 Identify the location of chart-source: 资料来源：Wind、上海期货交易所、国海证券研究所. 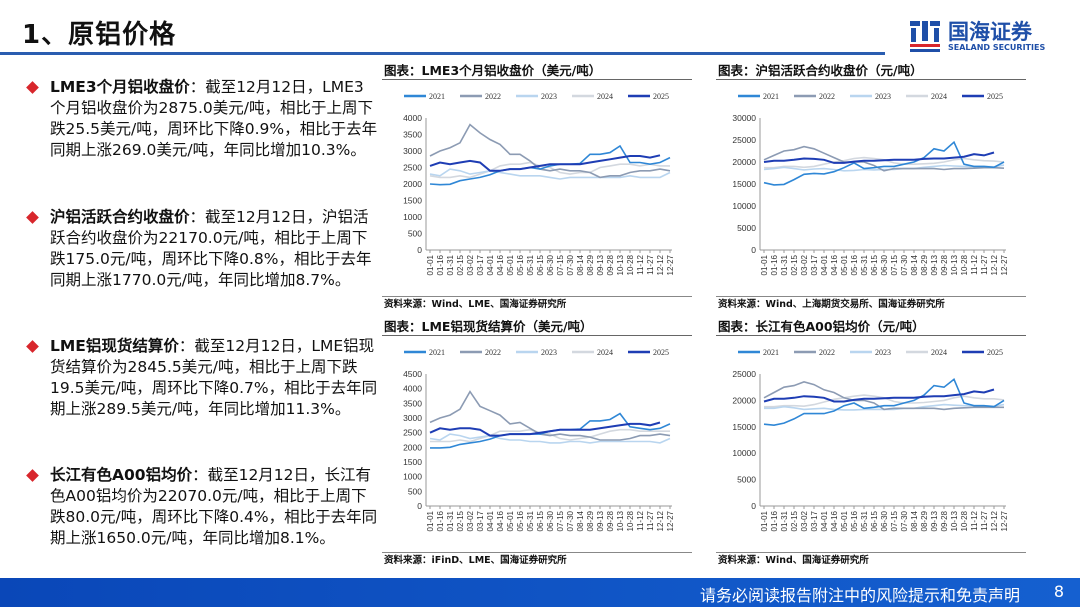
(871, 303).